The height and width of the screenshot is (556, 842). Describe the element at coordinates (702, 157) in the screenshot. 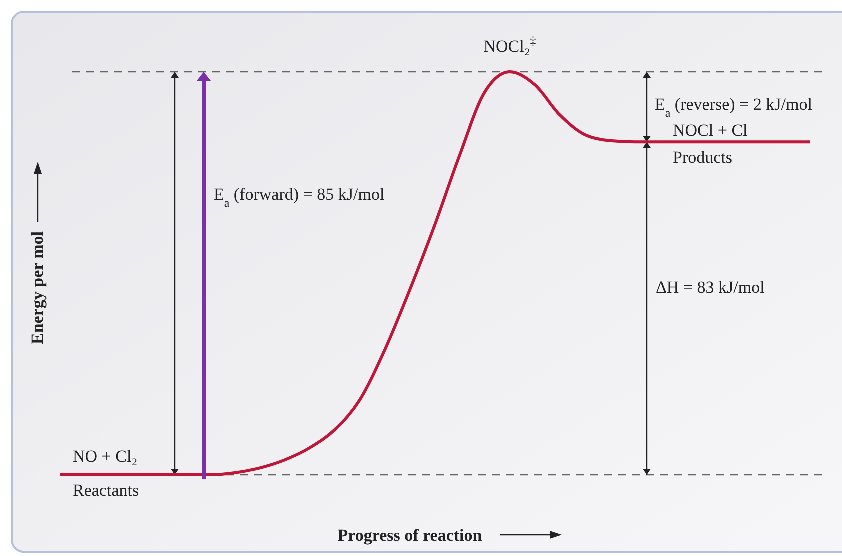

I see `annotation: Products` at that location.